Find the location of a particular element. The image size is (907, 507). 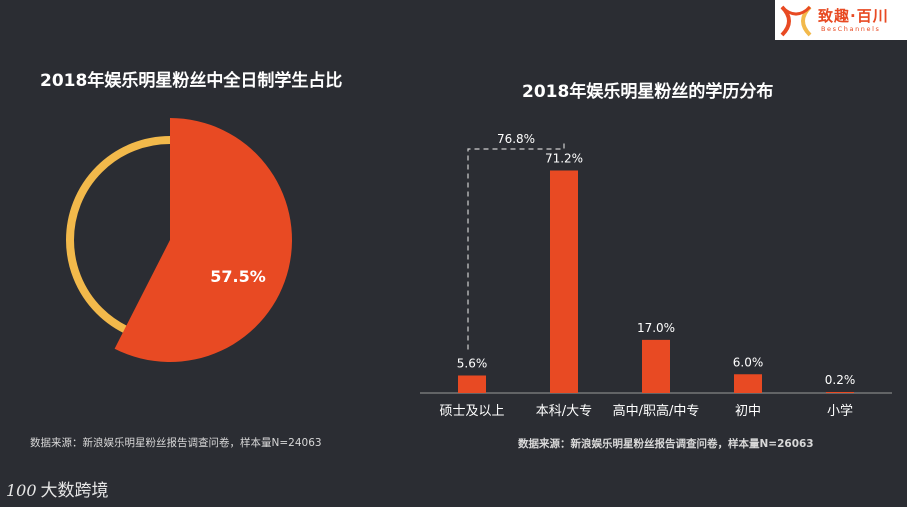

logo-mark-icon is located at coordinates (796, 21).